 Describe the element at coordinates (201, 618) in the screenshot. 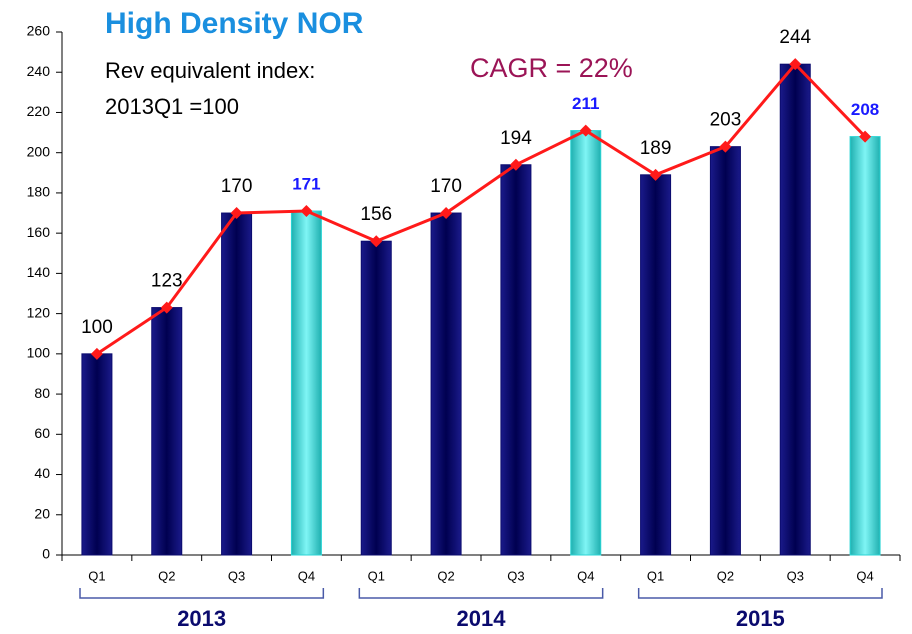

I see `group-label: 2013` at that location.